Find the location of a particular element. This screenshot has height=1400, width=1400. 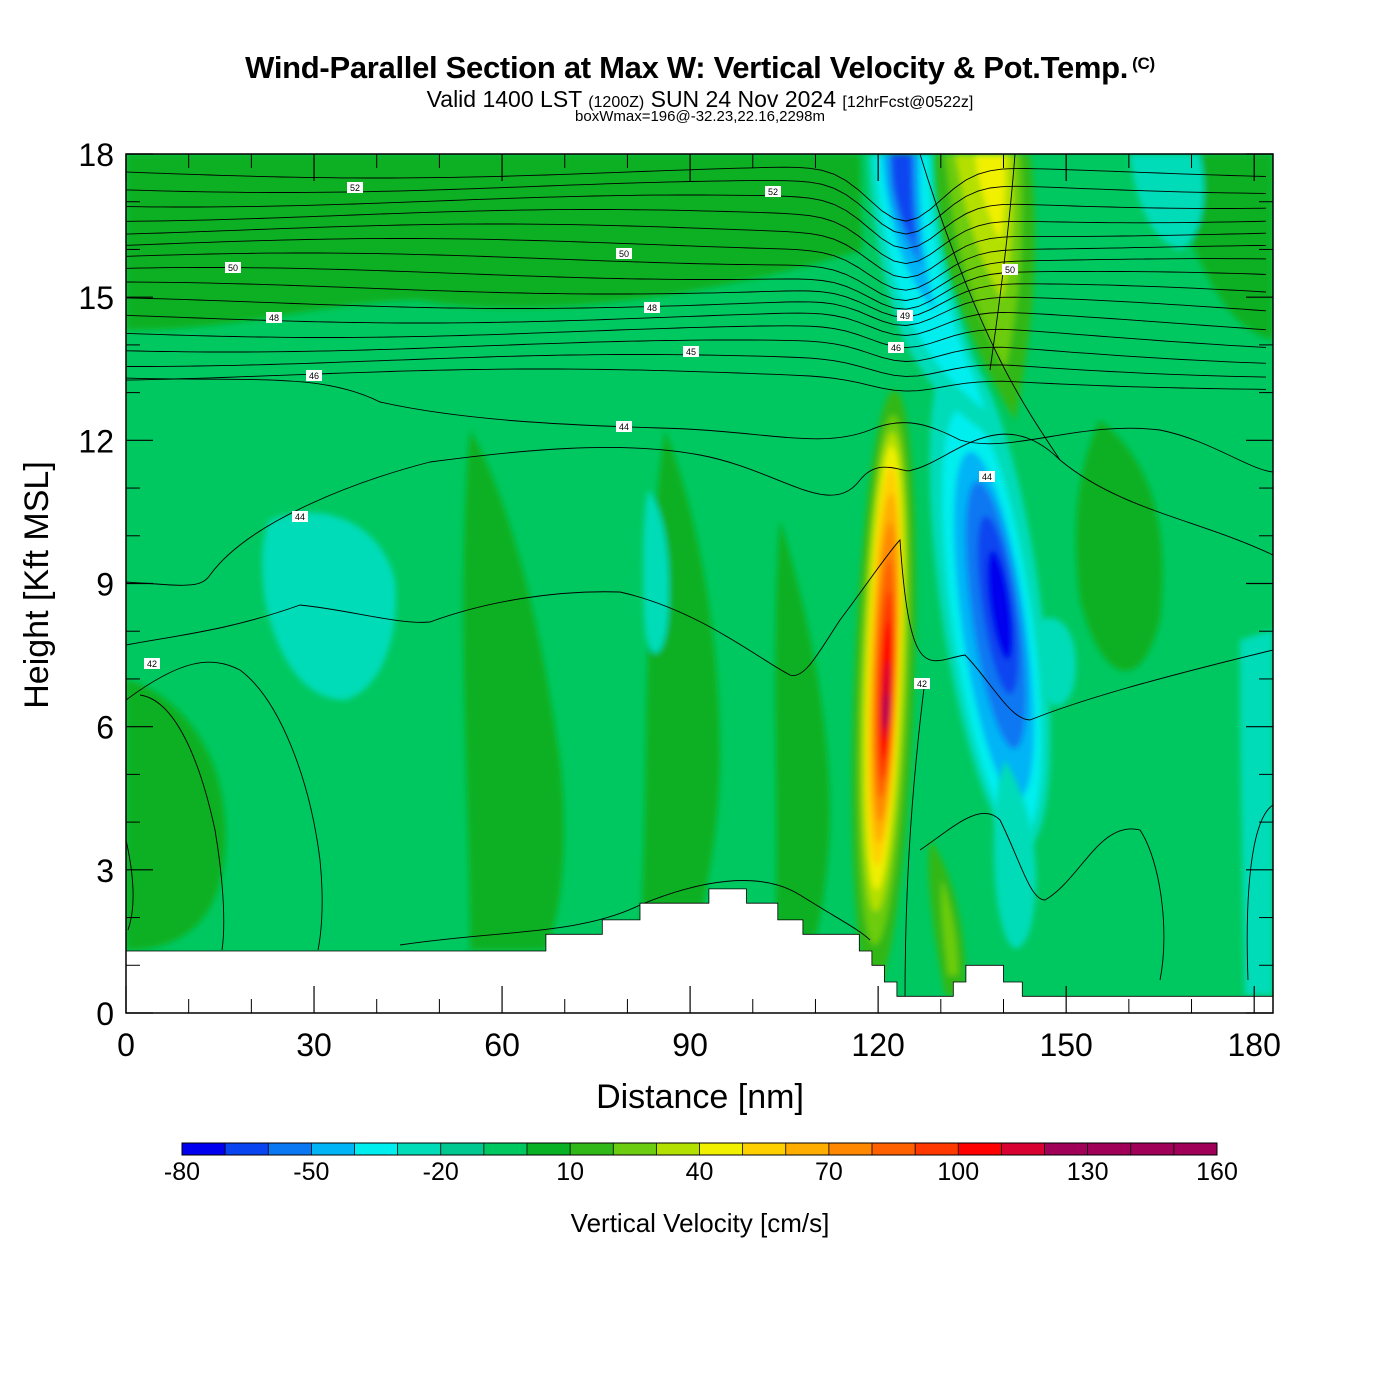

colorbar-label: 160 is located at coordinates (1217, 1172).